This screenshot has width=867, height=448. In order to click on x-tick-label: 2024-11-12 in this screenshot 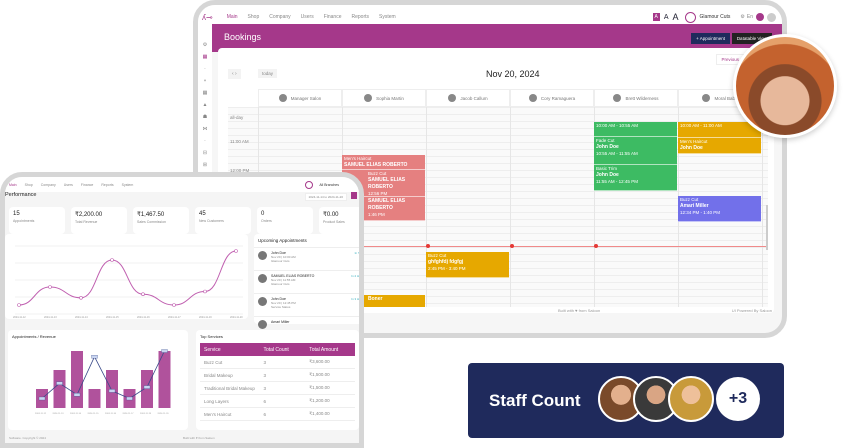, I will do `click(19, 317)`.